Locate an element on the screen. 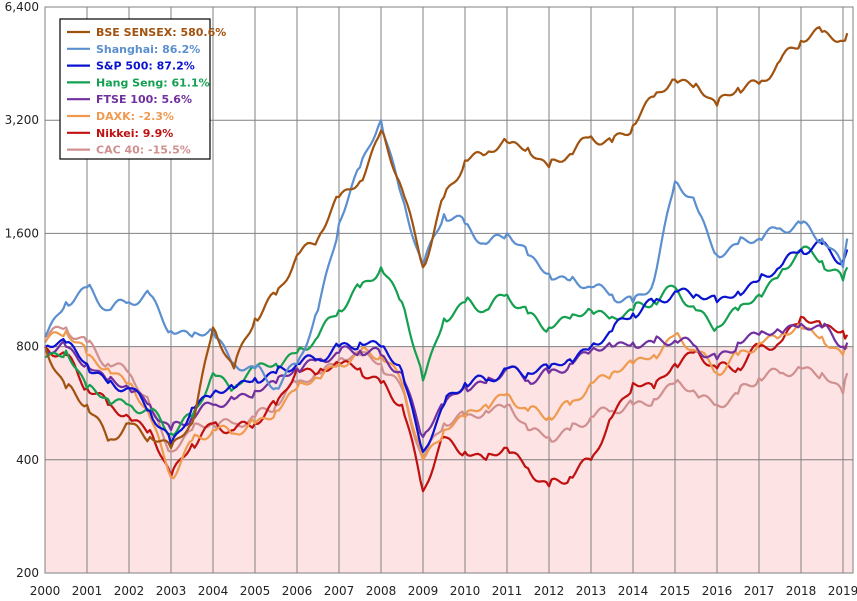  x-tick-label: 2001 is located at coordinates (87, 591).